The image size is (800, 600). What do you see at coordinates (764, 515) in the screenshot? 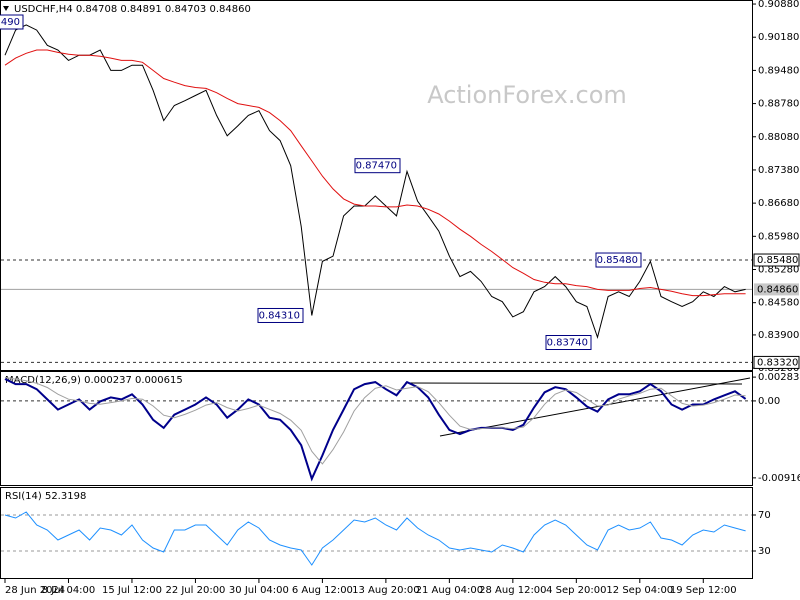
I see `y-tick-label: 70` at bounding box center [764, 515].